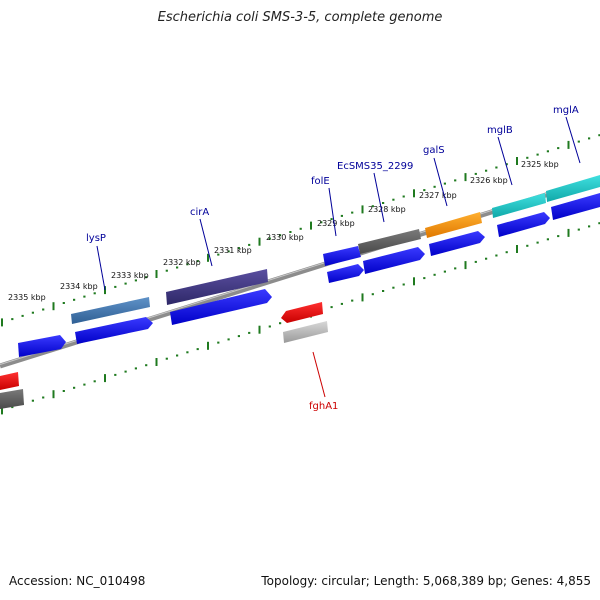 The height and width of the screenshot is (600, 600). What do you see at coordinates (77, 581) in the screenshot?
I see `accession-text: Accession: NC_010498` at bounding box center [77, 581].